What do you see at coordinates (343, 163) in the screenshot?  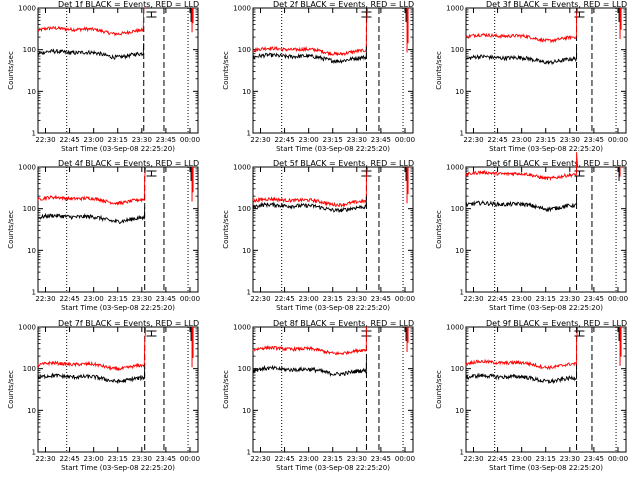 I see `panel-title: Det 5f BLACK = Events, RED = LLD` at bounding box center [343, 163].